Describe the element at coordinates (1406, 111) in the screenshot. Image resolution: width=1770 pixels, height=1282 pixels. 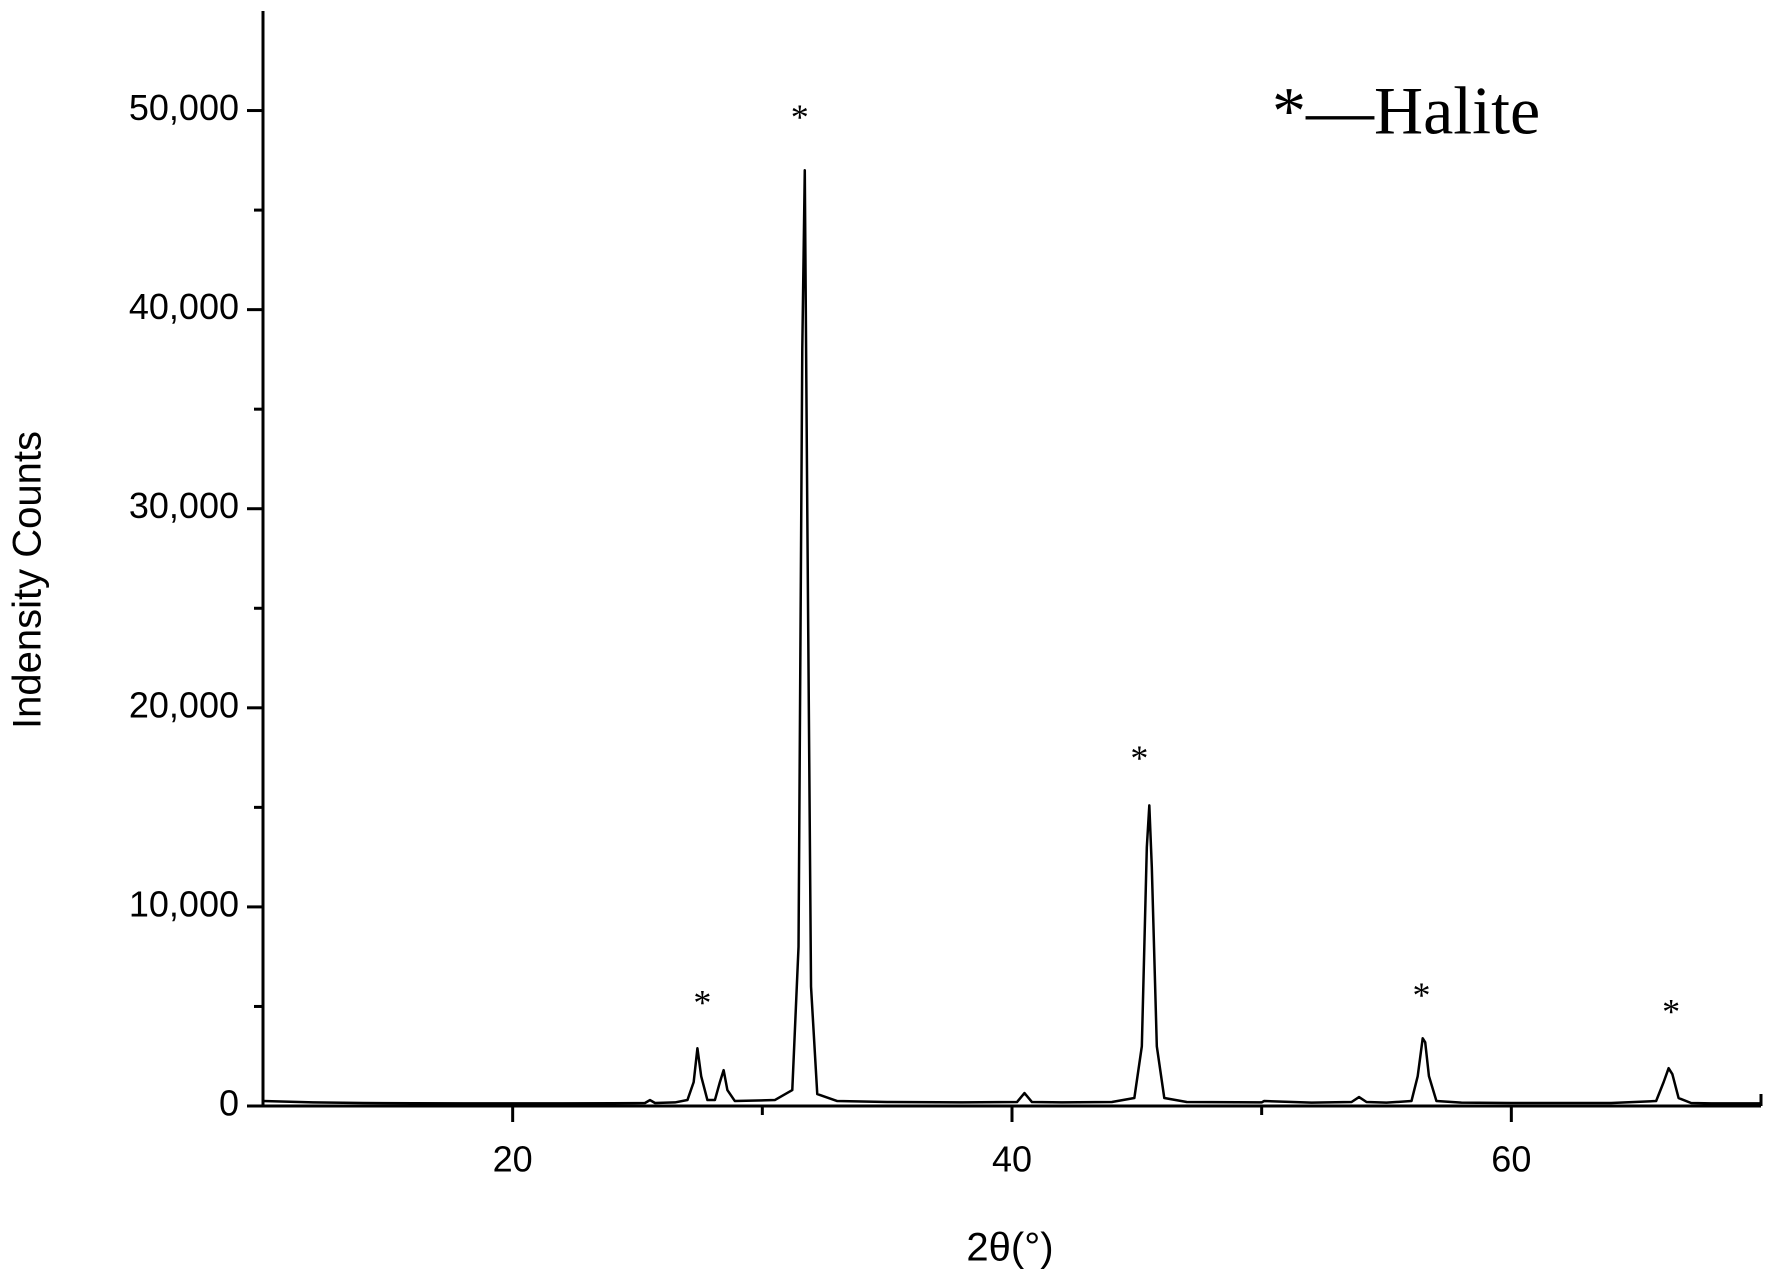
I see `legend-text: *—Halite` at that location.